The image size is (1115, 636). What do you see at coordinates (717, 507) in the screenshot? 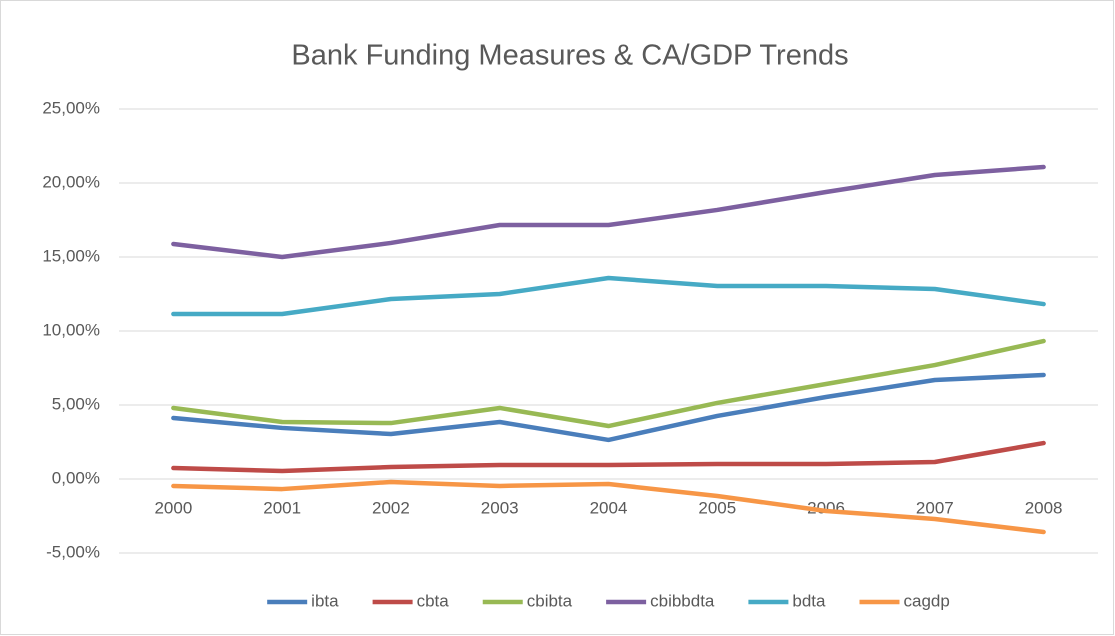
I see `x-tick-label: 2005` at bounding box center [717, 507].